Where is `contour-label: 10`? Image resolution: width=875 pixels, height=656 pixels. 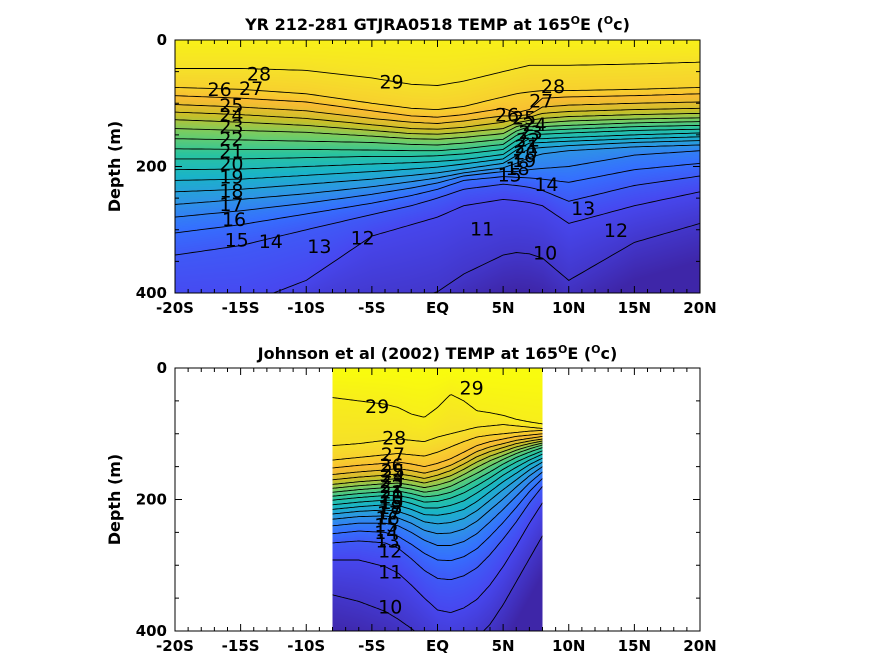 contour-label: 10 is located at coordinates (545, 253).